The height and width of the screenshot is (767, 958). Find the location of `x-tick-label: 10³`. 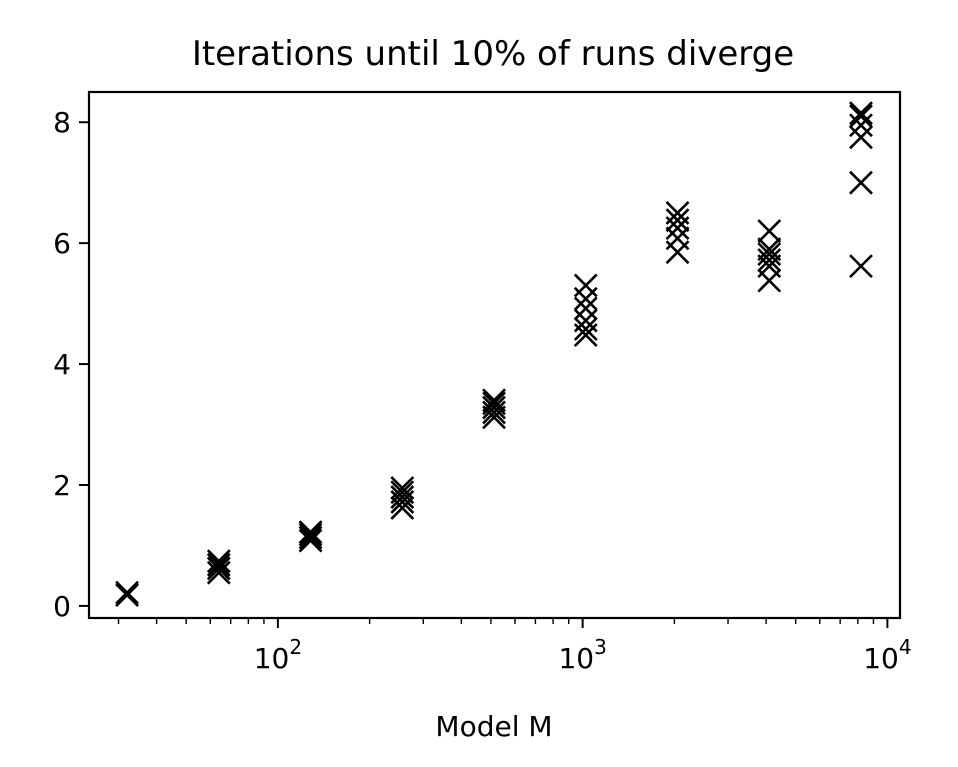

x-tick-label: 10³ is located at coordinates (582, 655).